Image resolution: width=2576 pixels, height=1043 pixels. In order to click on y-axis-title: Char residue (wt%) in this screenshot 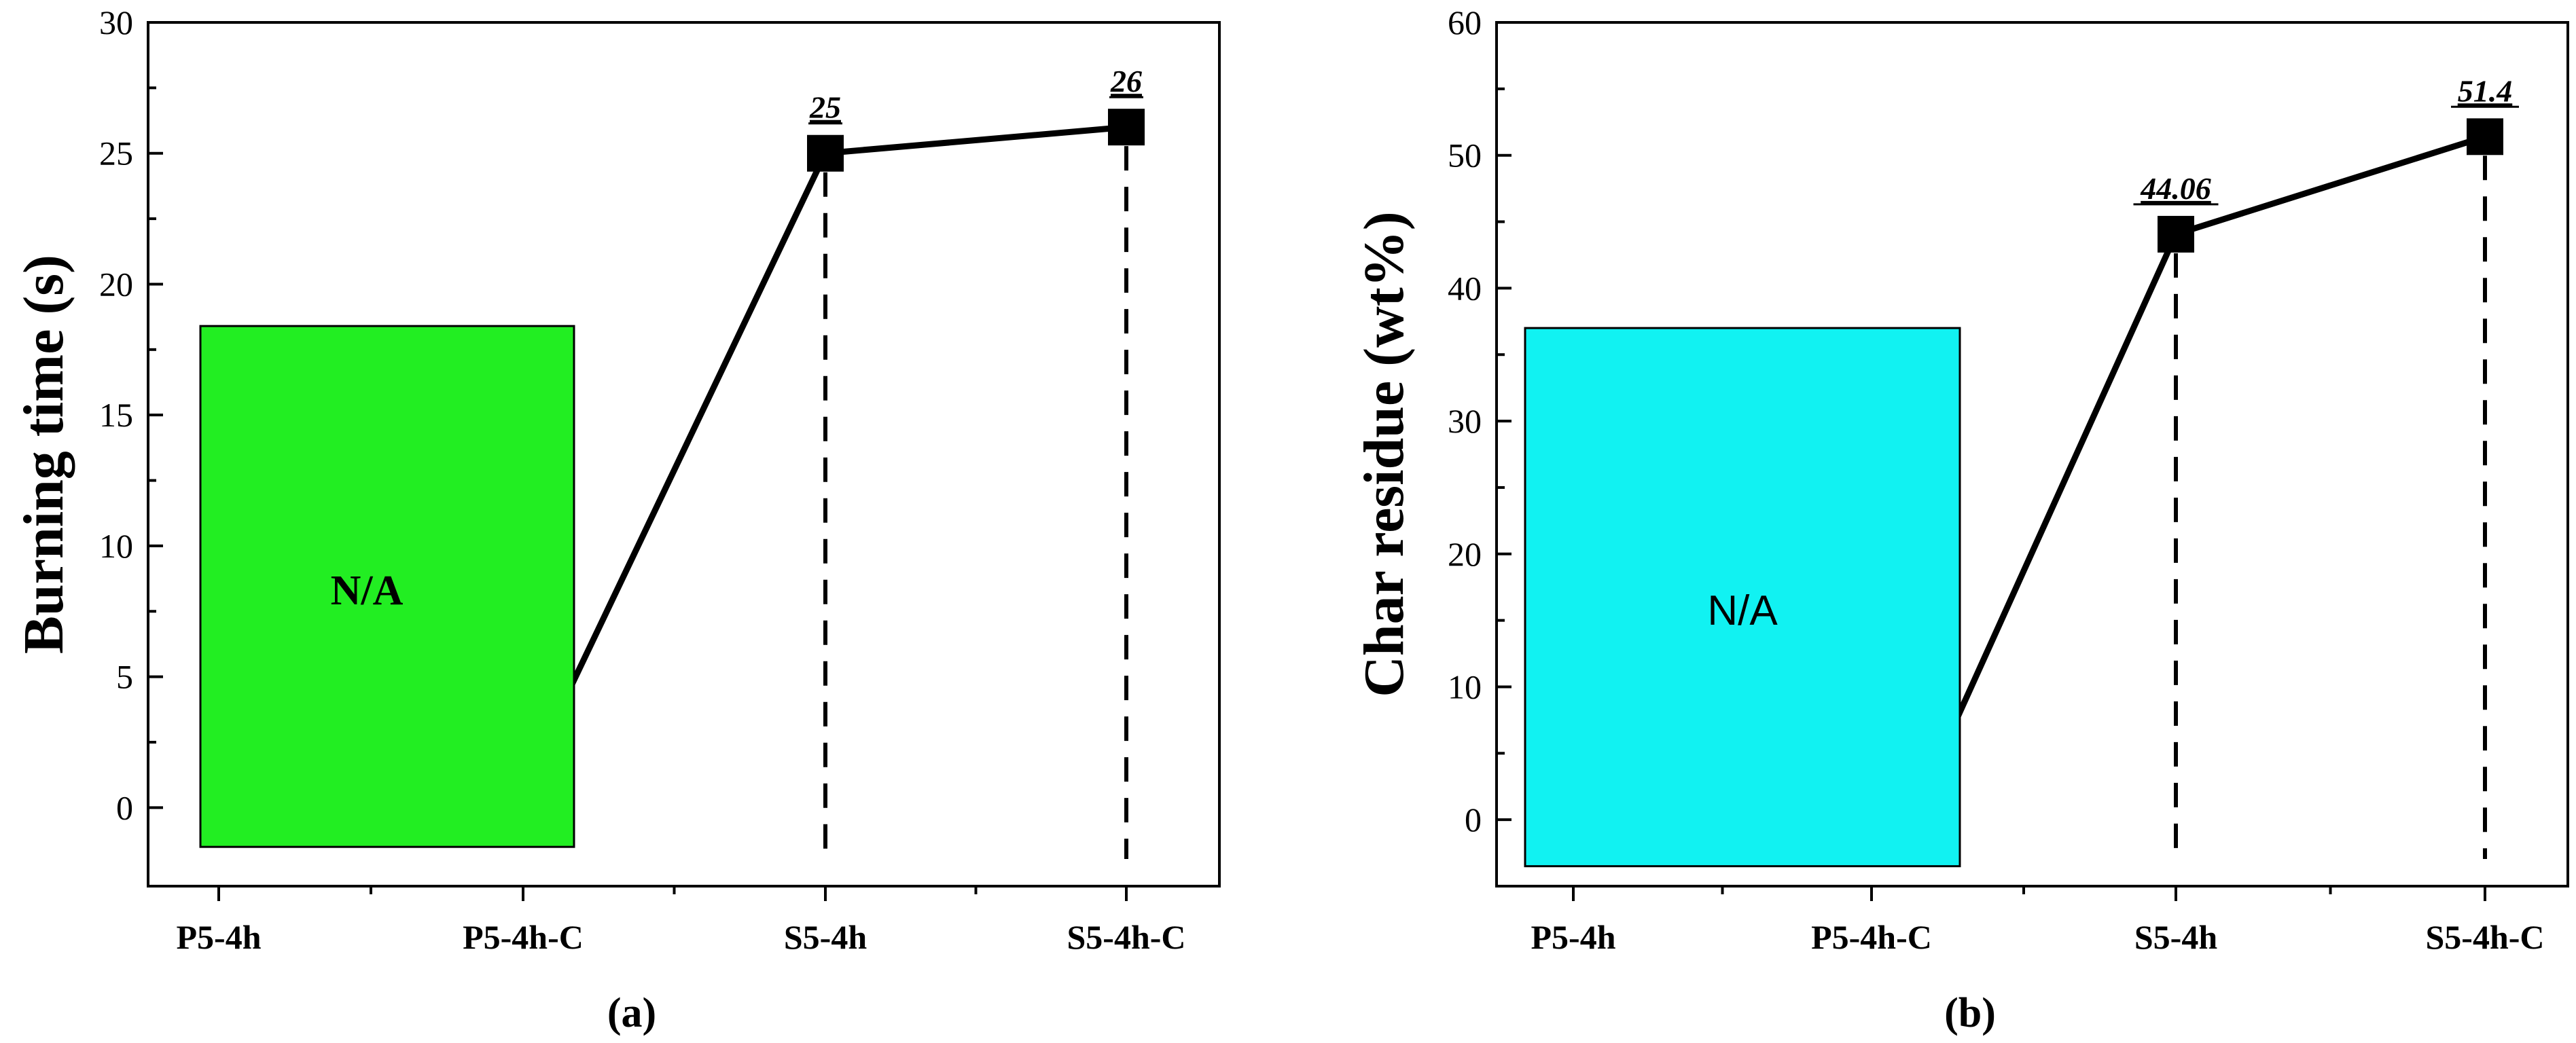, I will do `click(1384, 454)`.